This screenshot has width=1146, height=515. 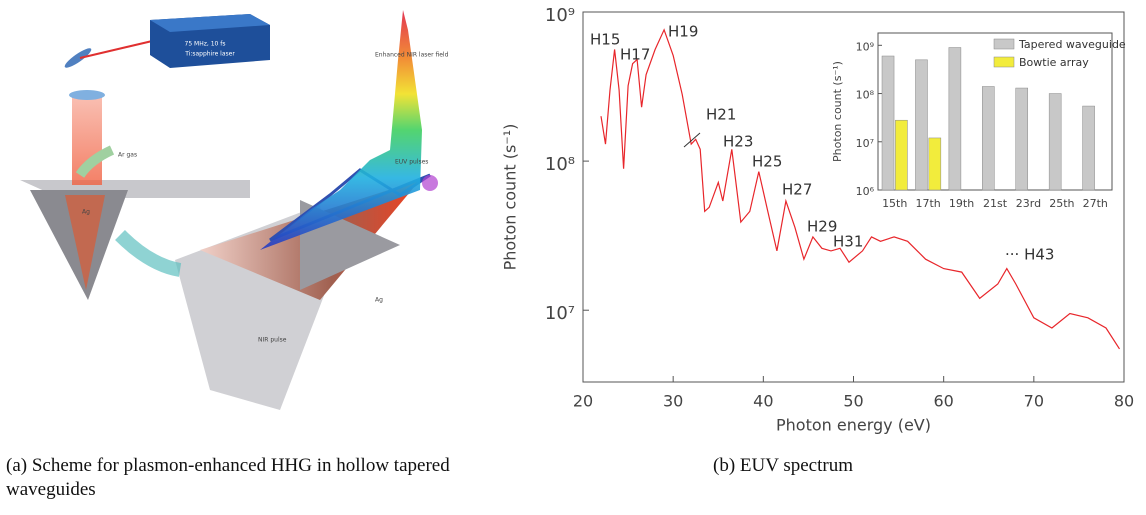 I want to click on x-tick-label: 30, so click(x=673, y=401).